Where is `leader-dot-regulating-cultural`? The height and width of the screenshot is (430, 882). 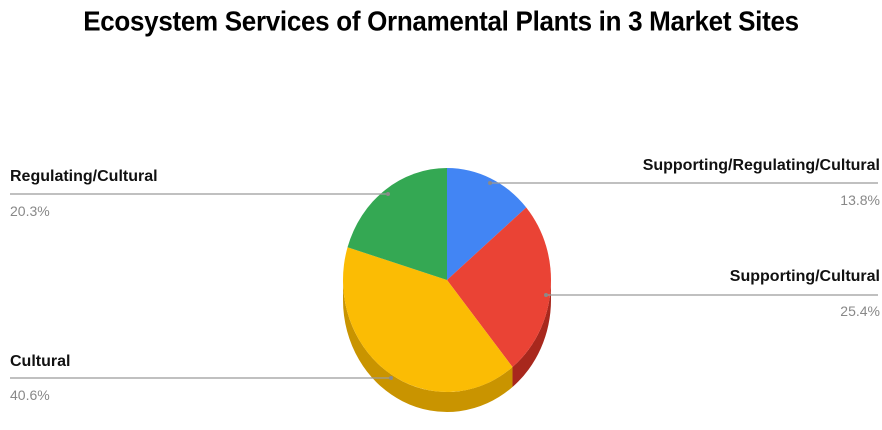
leader-dot-regulating-cultural is located at coordinates (388, 194).